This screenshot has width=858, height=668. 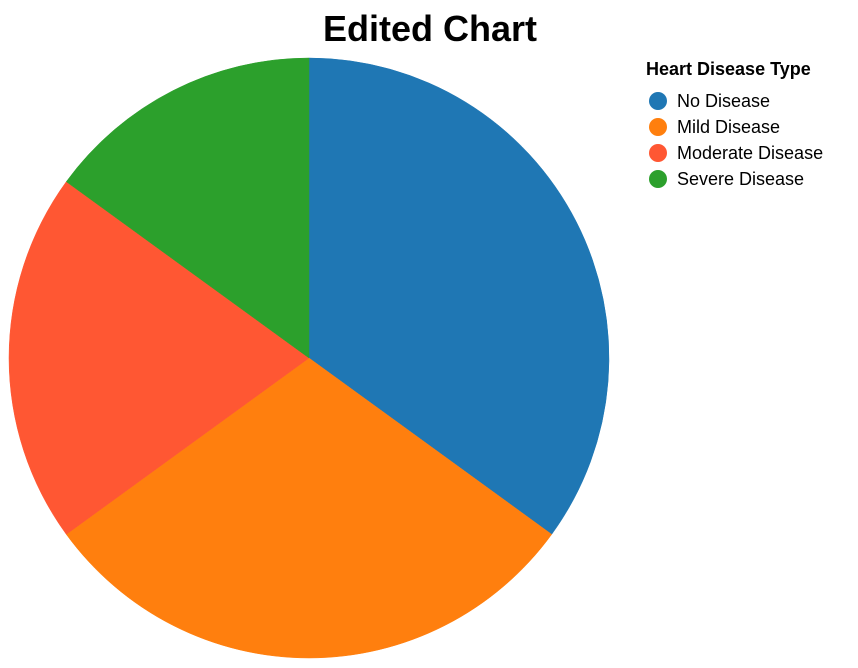 I want to click on legend-label-mild-disease: Mild Disease, so click(x=728, y=127).